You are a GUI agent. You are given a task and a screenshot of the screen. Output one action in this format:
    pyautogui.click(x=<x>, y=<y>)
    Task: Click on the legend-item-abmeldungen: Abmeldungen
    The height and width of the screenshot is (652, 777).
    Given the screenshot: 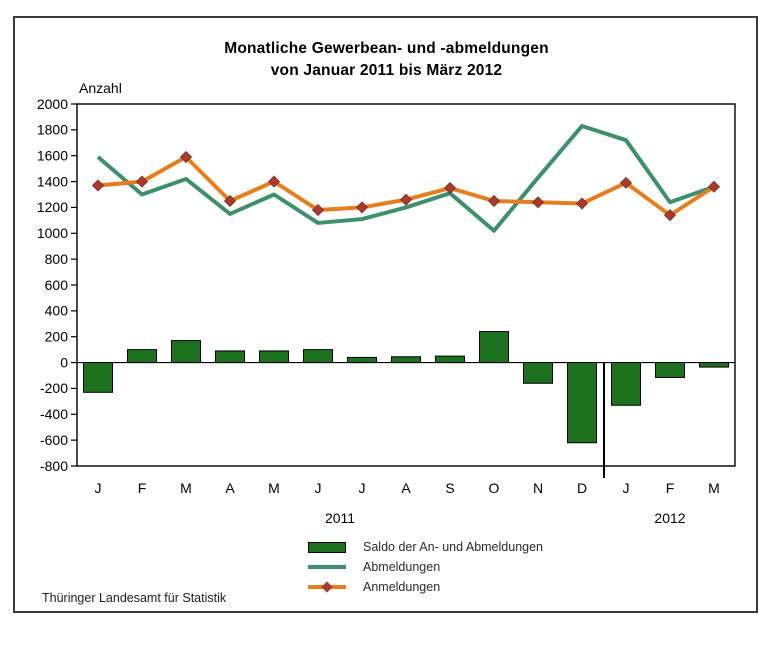 What is the action you would take?
    pyautogui.click(x=425, y=567)
    